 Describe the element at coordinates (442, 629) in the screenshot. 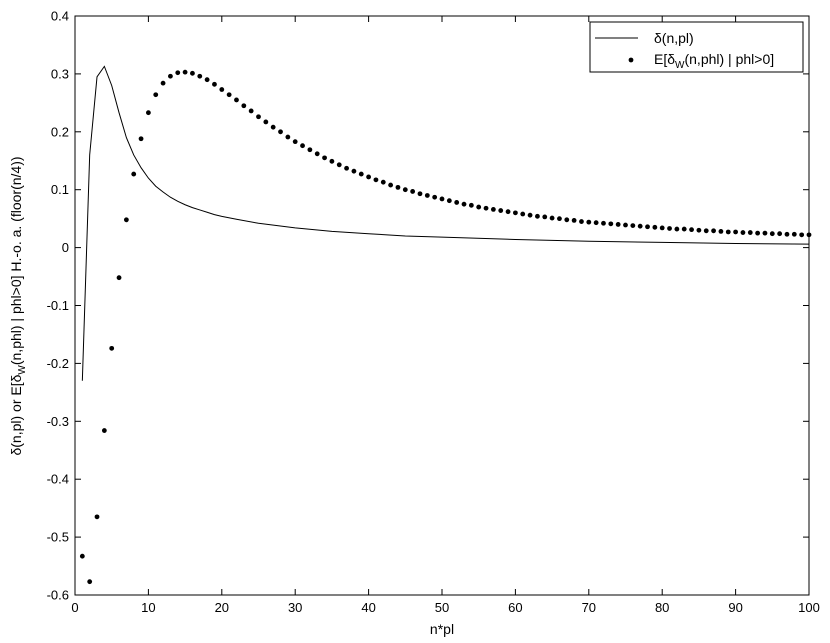

I see `x-axis-label: n*pl` at that location.